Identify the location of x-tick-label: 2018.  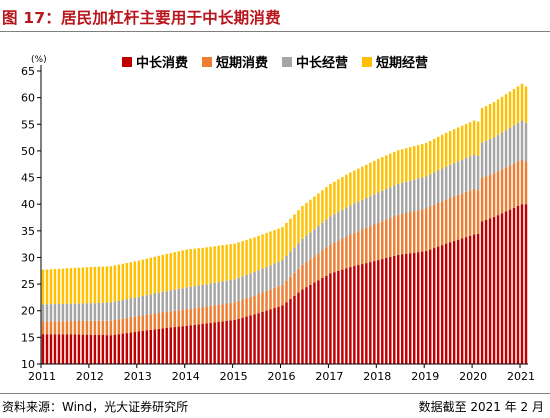
(377, 376).